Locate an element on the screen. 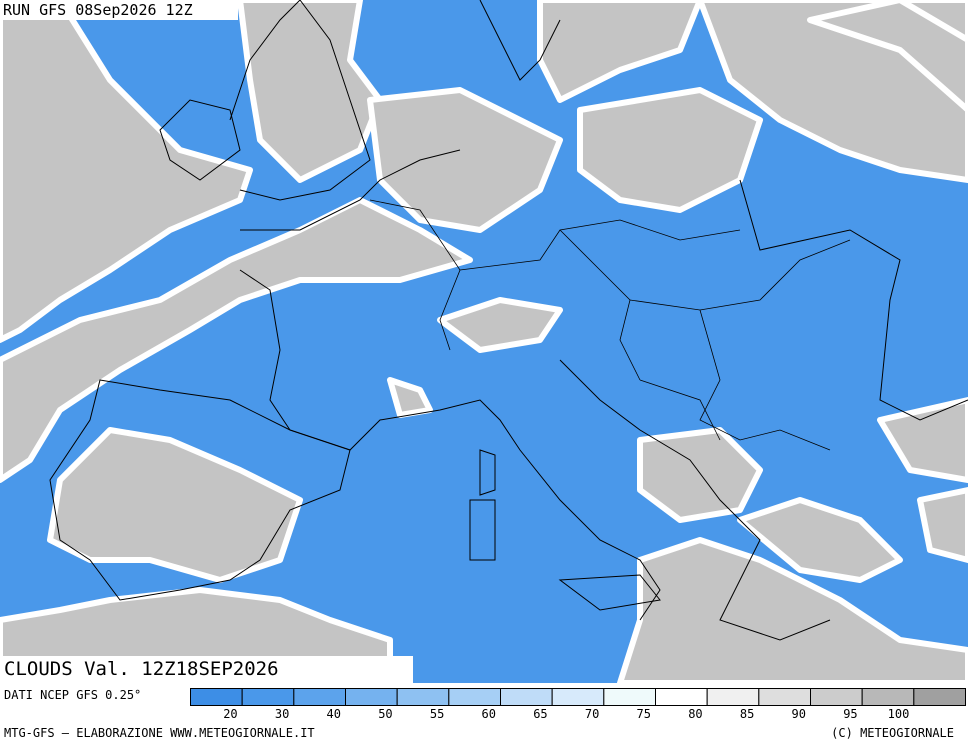 This screenshot has width=968, height=745. scale-label: 85 is located at coordinates (747, 714).